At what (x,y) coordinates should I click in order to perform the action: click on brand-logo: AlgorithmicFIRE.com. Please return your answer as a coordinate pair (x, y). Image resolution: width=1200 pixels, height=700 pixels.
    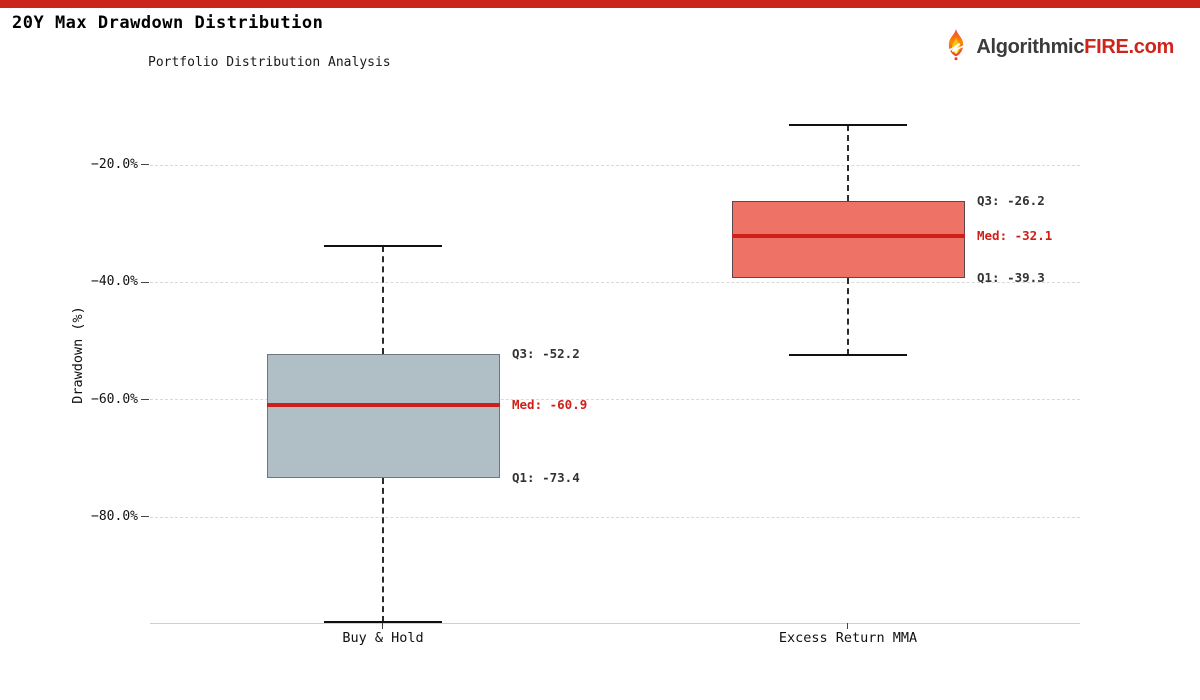
    Looking at the image, I should click on (1057, 47).